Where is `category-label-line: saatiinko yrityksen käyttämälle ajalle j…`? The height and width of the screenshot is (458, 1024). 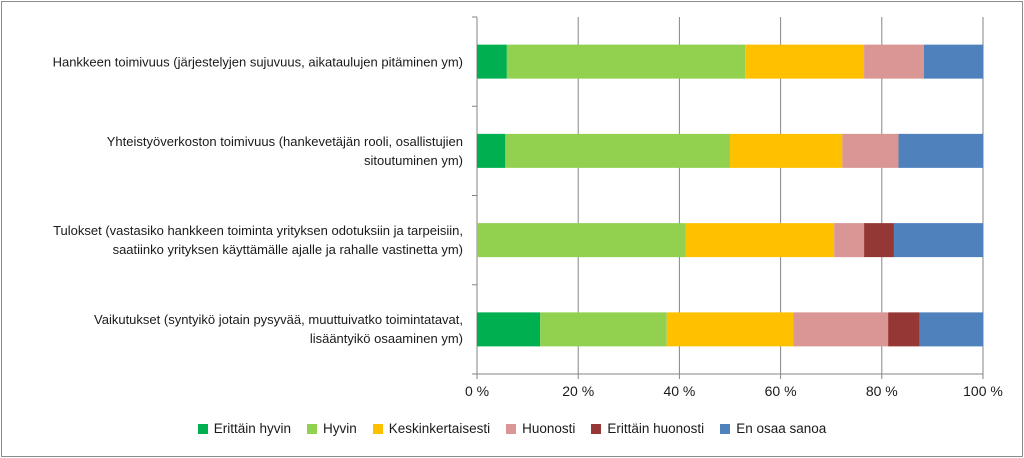 category-label-line: saatiinko yrityksen käyttämälle ajalle j… is located at coordinates (287, 250).